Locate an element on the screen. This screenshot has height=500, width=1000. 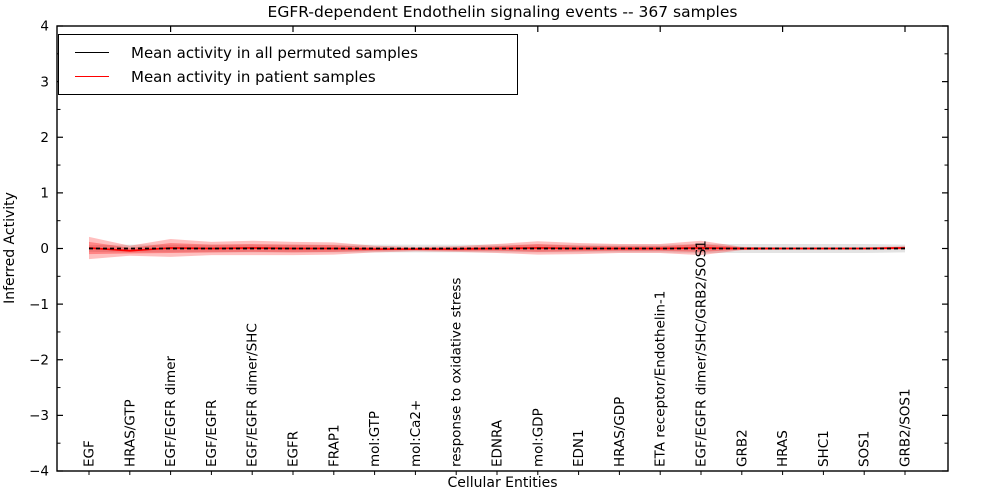
x-tick-label: mol:GTP is located at coordinates (375, 439).